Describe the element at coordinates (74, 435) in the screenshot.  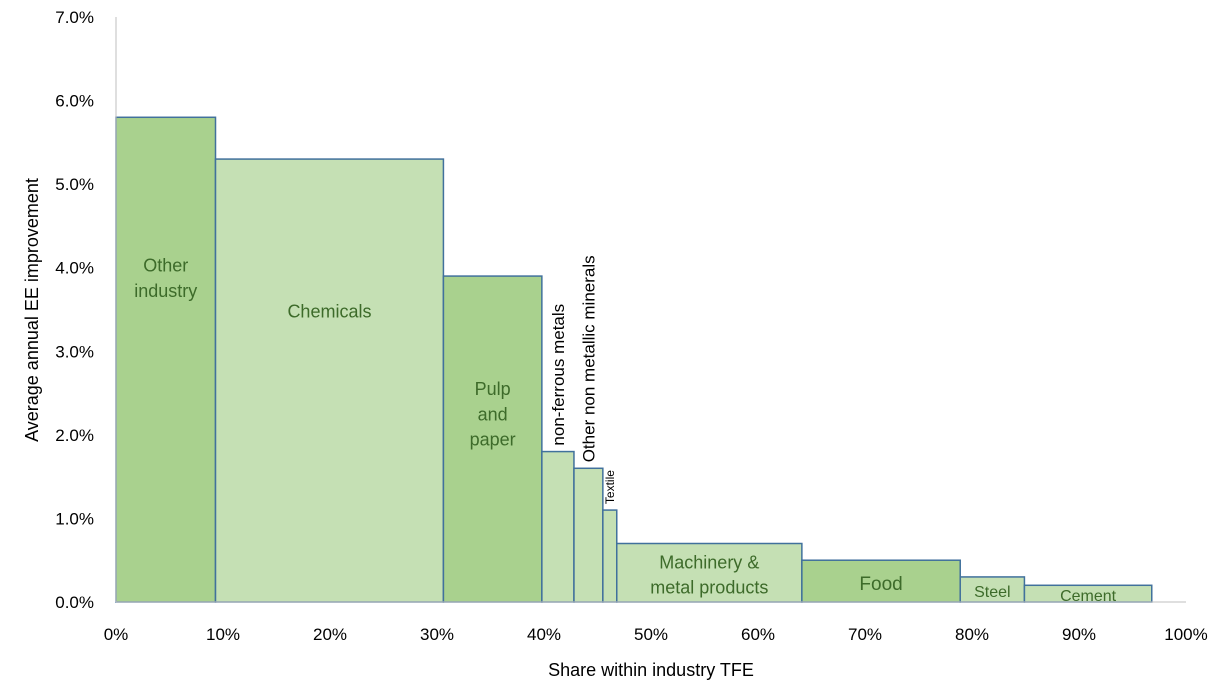
I see `y-tick-label: 2.0%` at that location.